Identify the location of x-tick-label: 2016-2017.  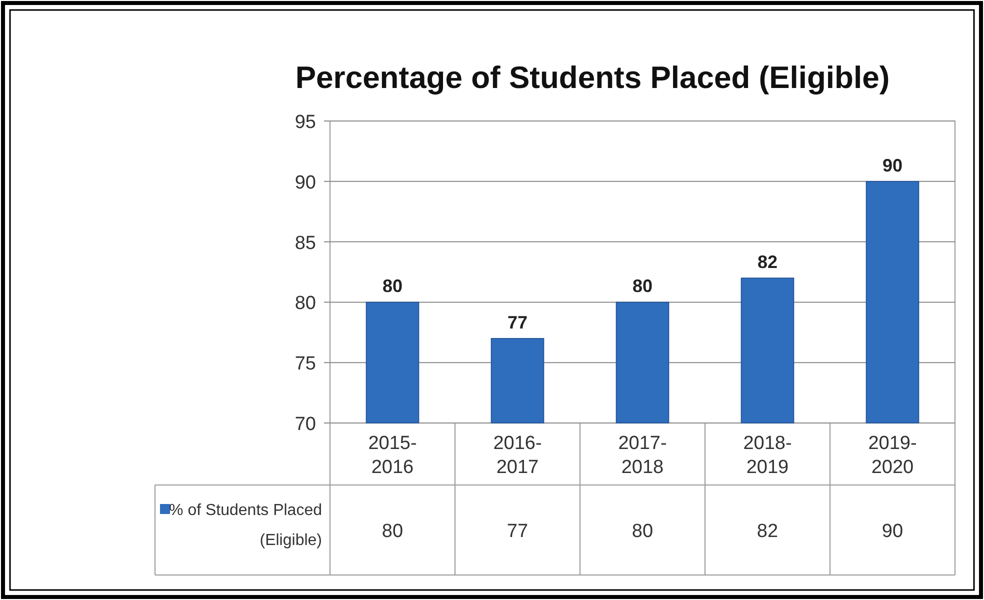
(517, 455).